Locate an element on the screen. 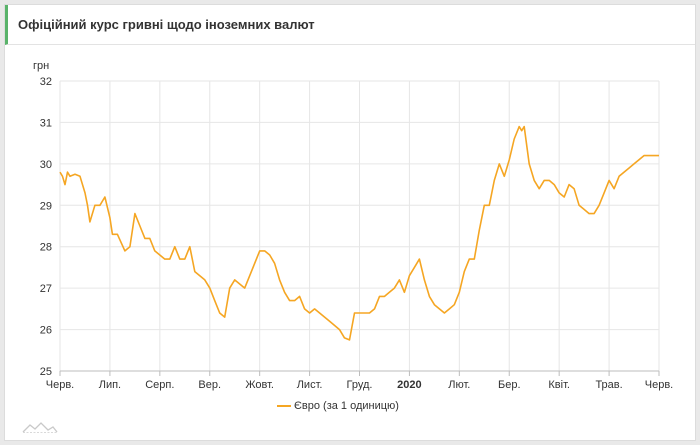 The width and height of the screenshot is (700, 445). x-tick-label: Лист. is located at coordinates (310, 385).